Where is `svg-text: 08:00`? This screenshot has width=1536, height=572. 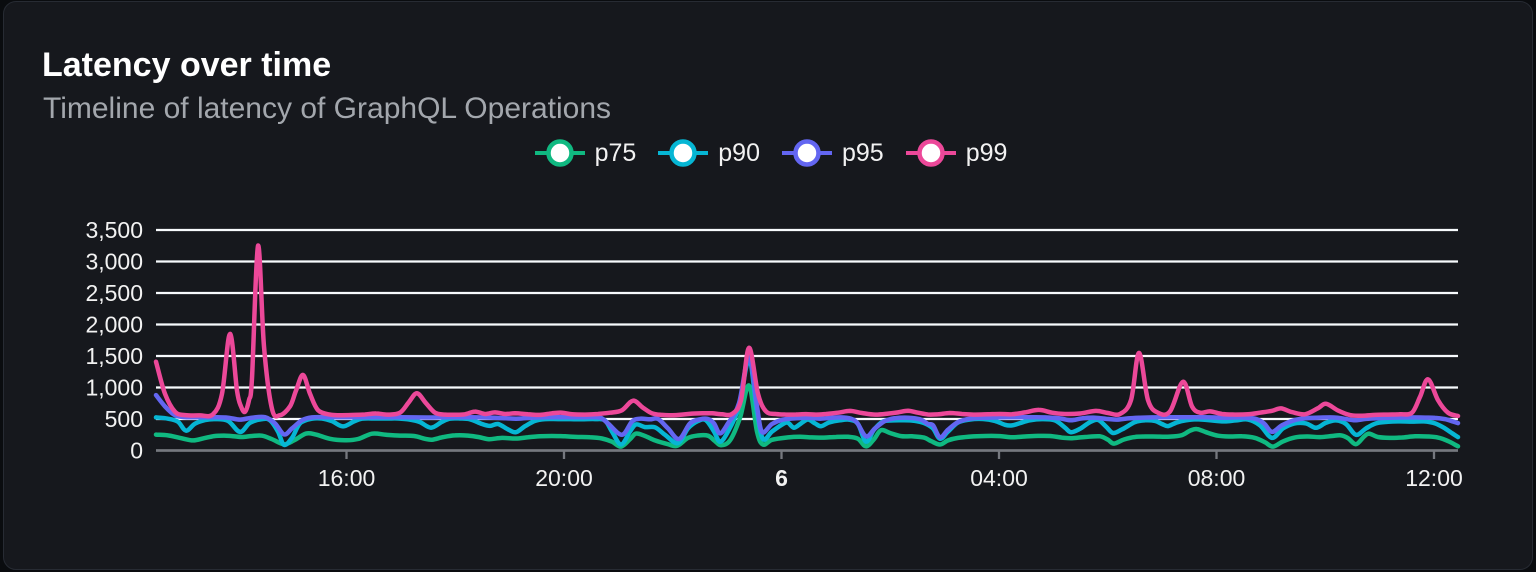 svg-text: 08:00 is located at coordinates (1217, 478).